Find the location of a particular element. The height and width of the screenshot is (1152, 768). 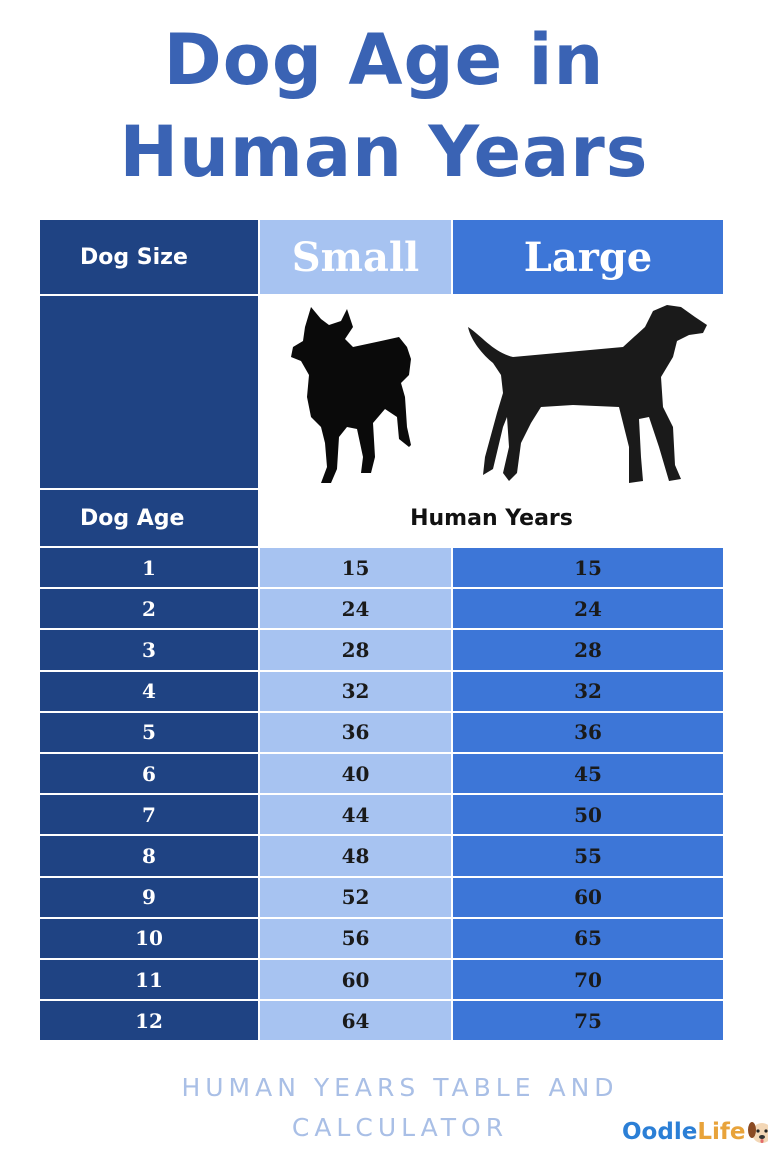

age-cell: 11 is located at coordinates (149, 980).